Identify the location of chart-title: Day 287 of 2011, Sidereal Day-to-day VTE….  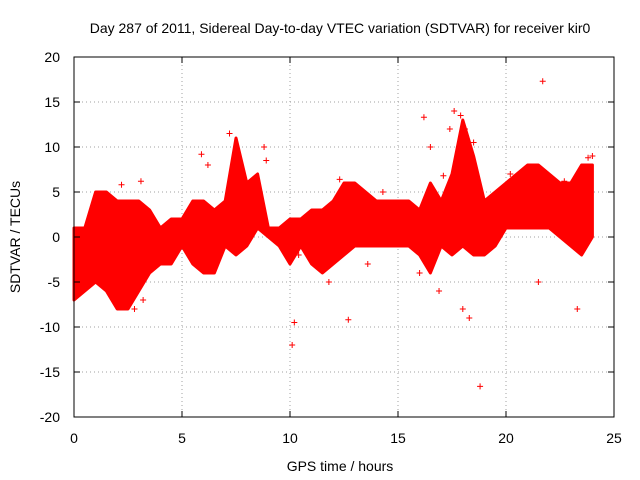
(340, 28).